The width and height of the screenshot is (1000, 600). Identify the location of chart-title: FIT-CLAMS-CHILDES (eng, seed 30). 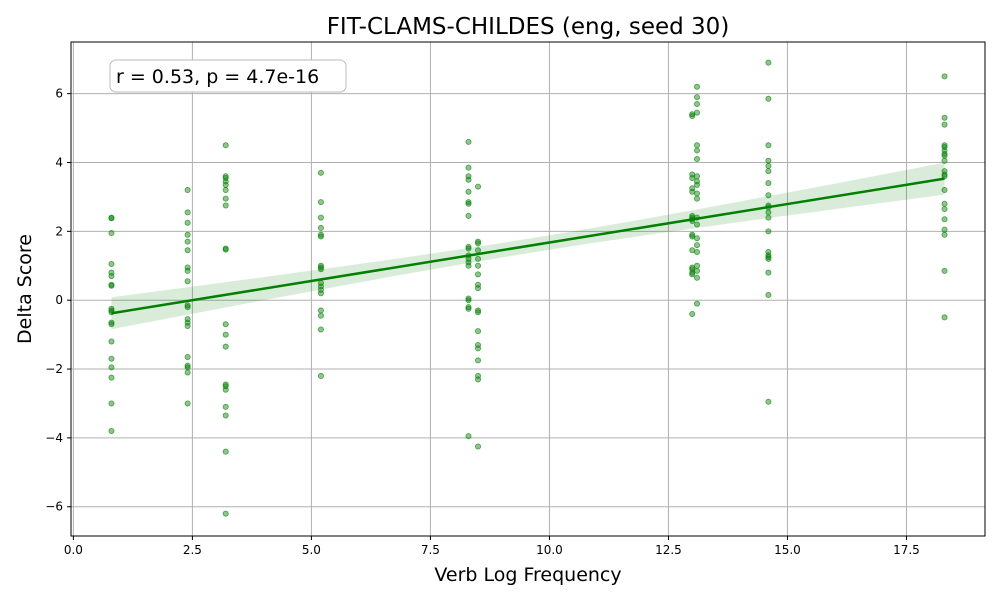
(528, 27).